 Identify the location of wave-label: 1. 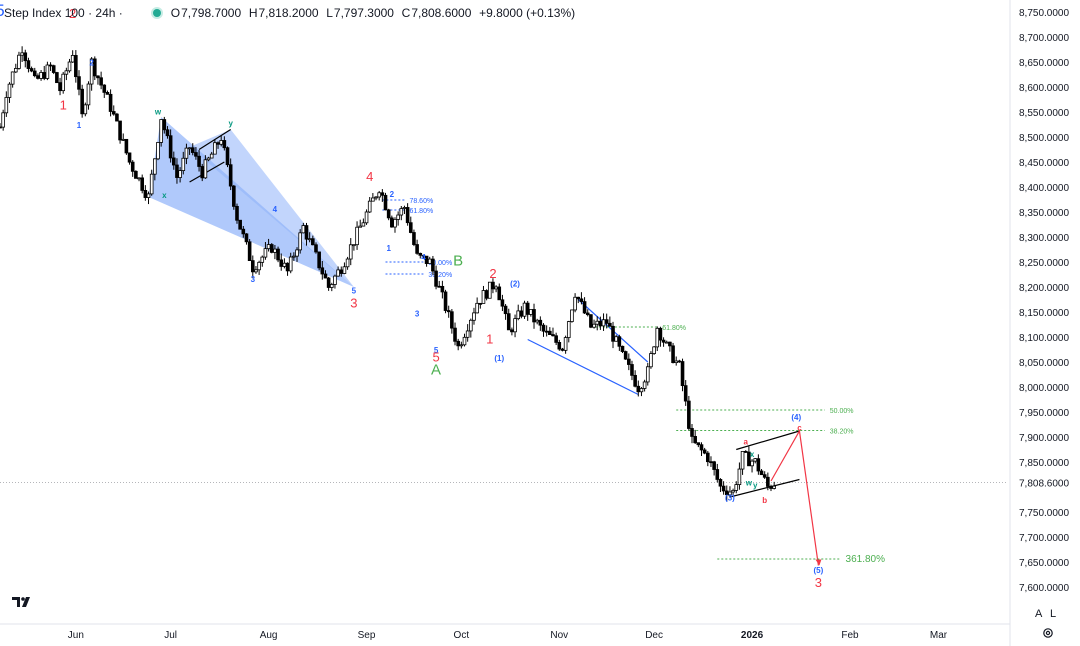
(79, 125).